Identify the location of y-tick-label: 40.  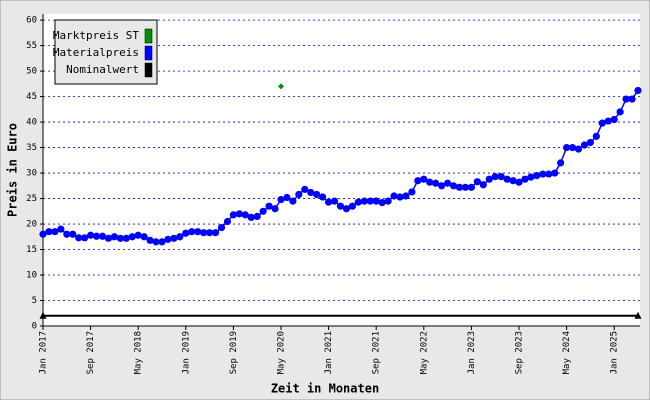
(31, 123).